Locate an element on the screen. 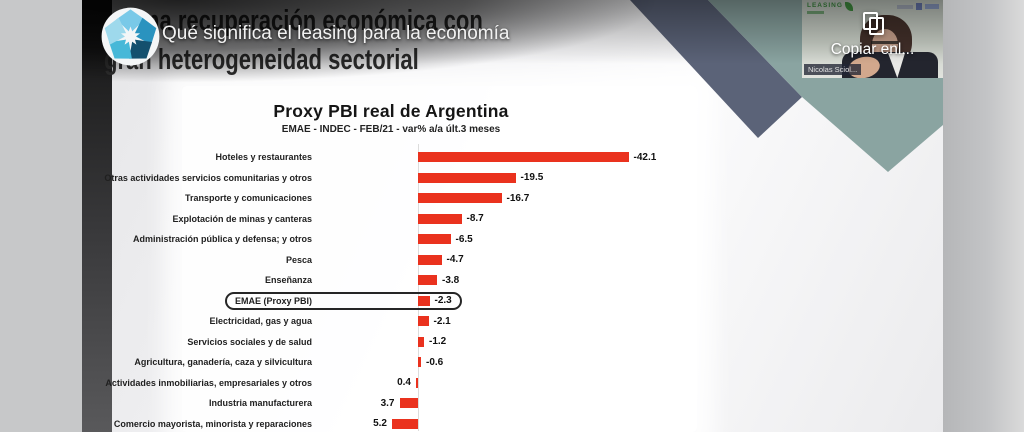  chart-row: Servicios sociales y de salud -1.2 is located at coordinates (512, 342).